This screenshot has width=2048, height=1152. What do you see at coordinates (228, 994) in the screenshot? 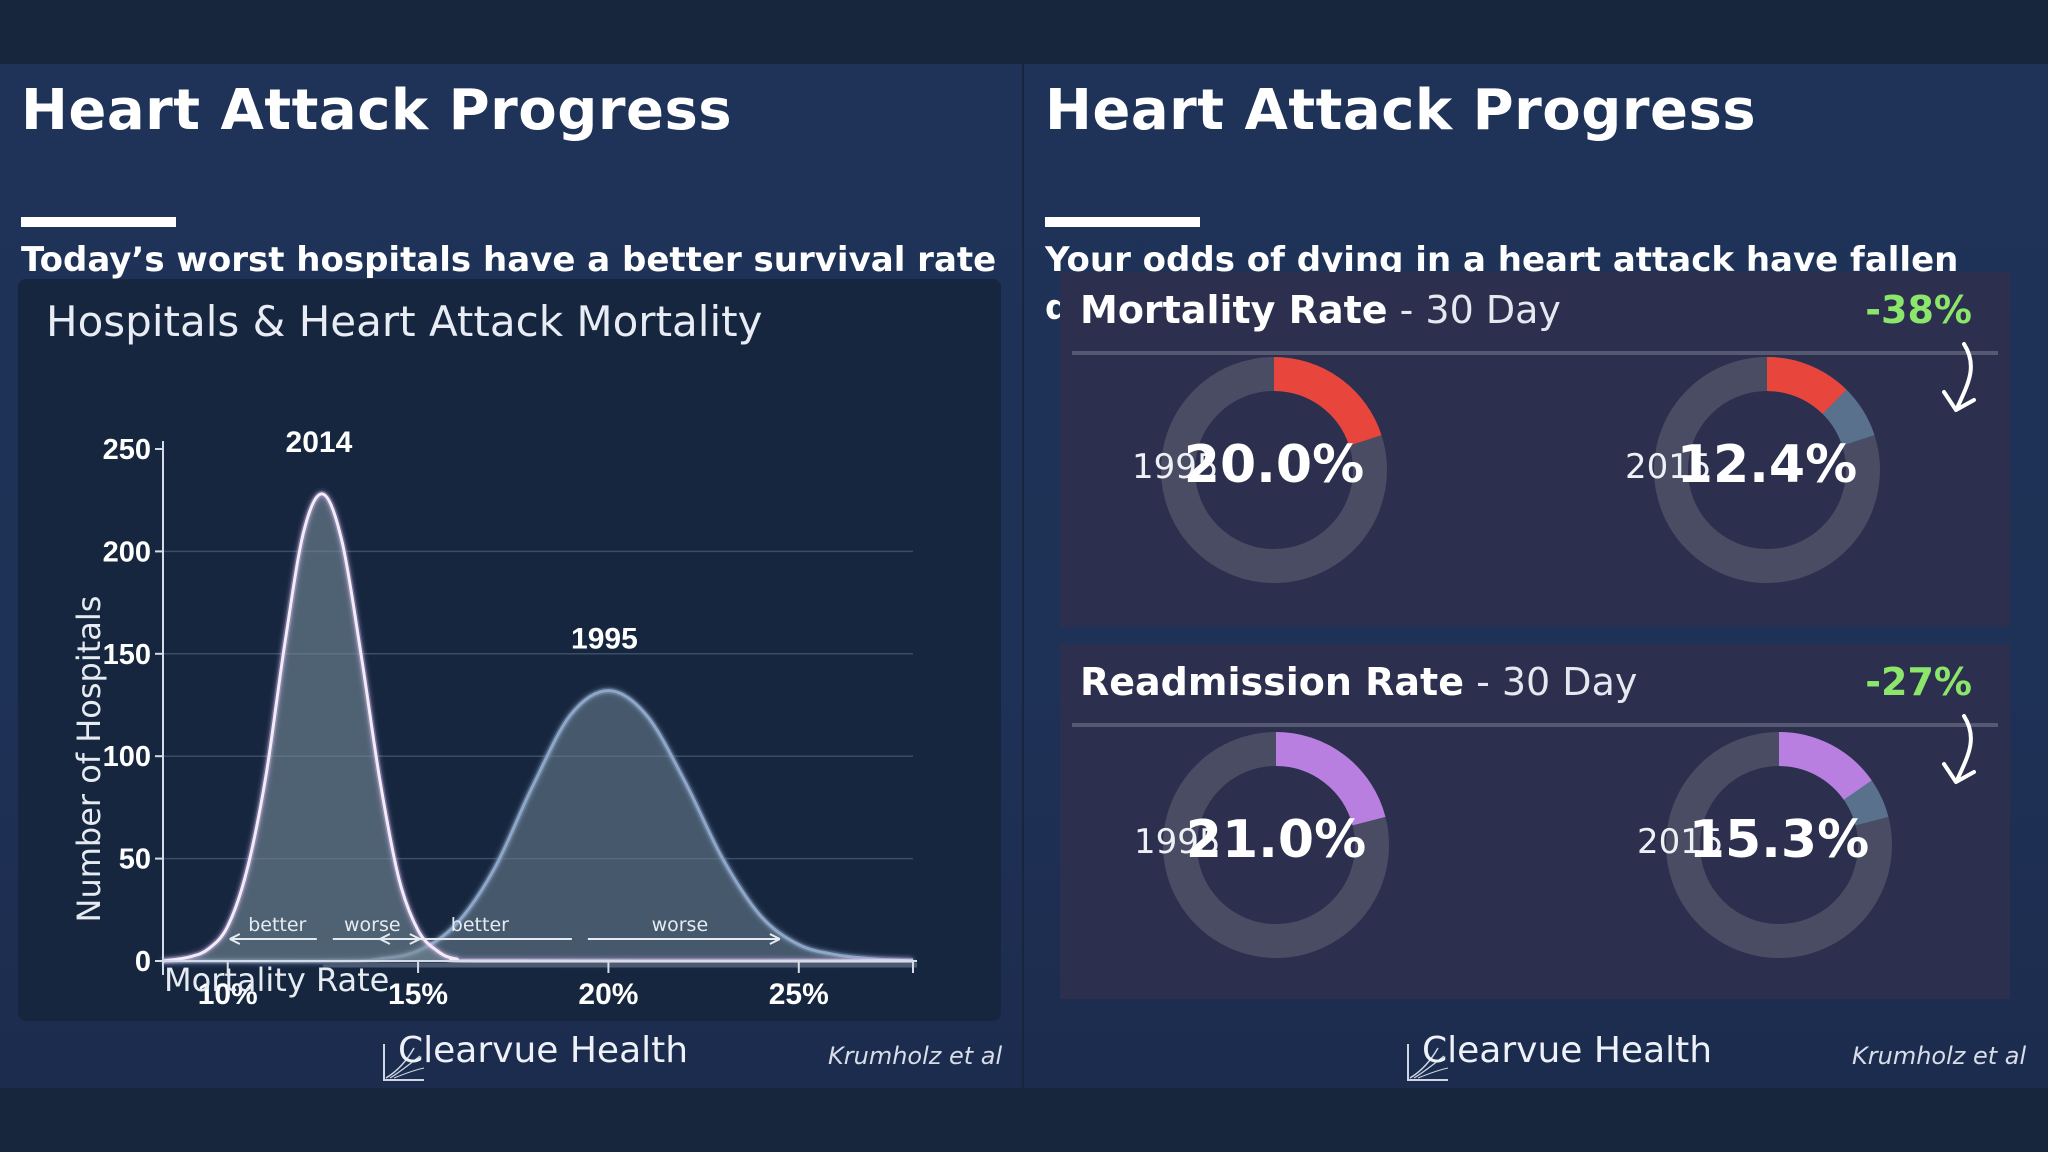
I see `x-tick-label: 10%` at bounding box center [228, 994].